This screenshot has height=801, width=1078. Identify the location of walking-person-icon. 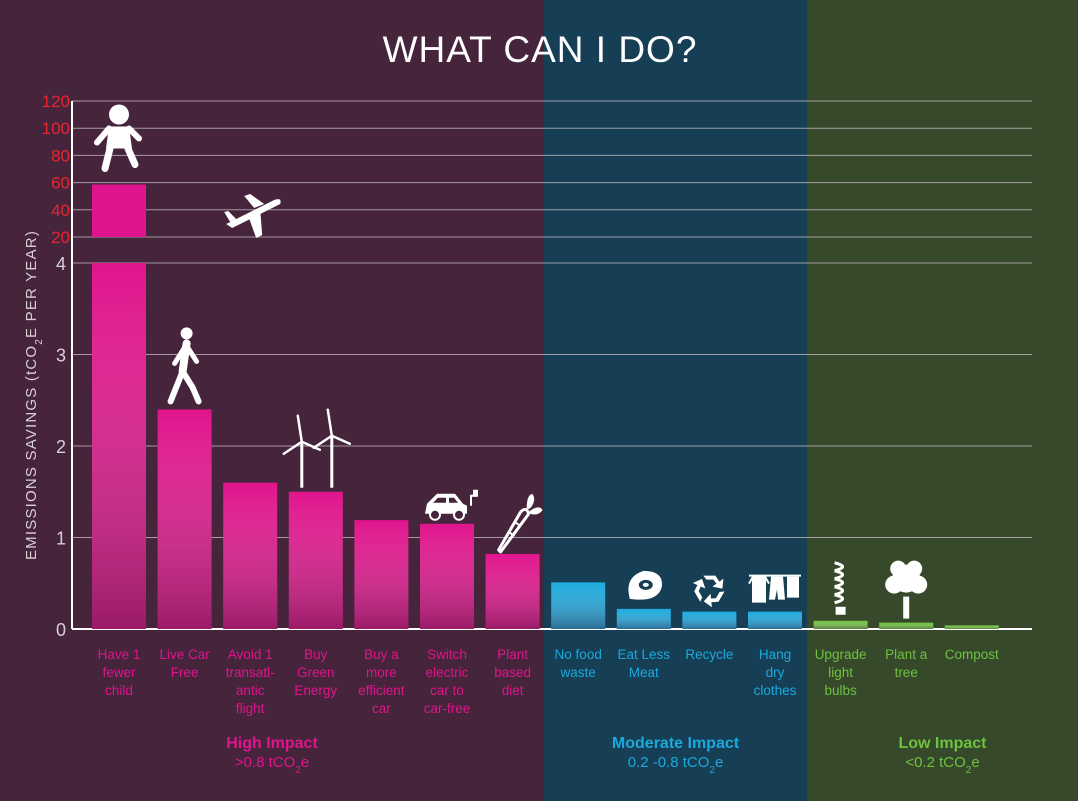
(184, 366).